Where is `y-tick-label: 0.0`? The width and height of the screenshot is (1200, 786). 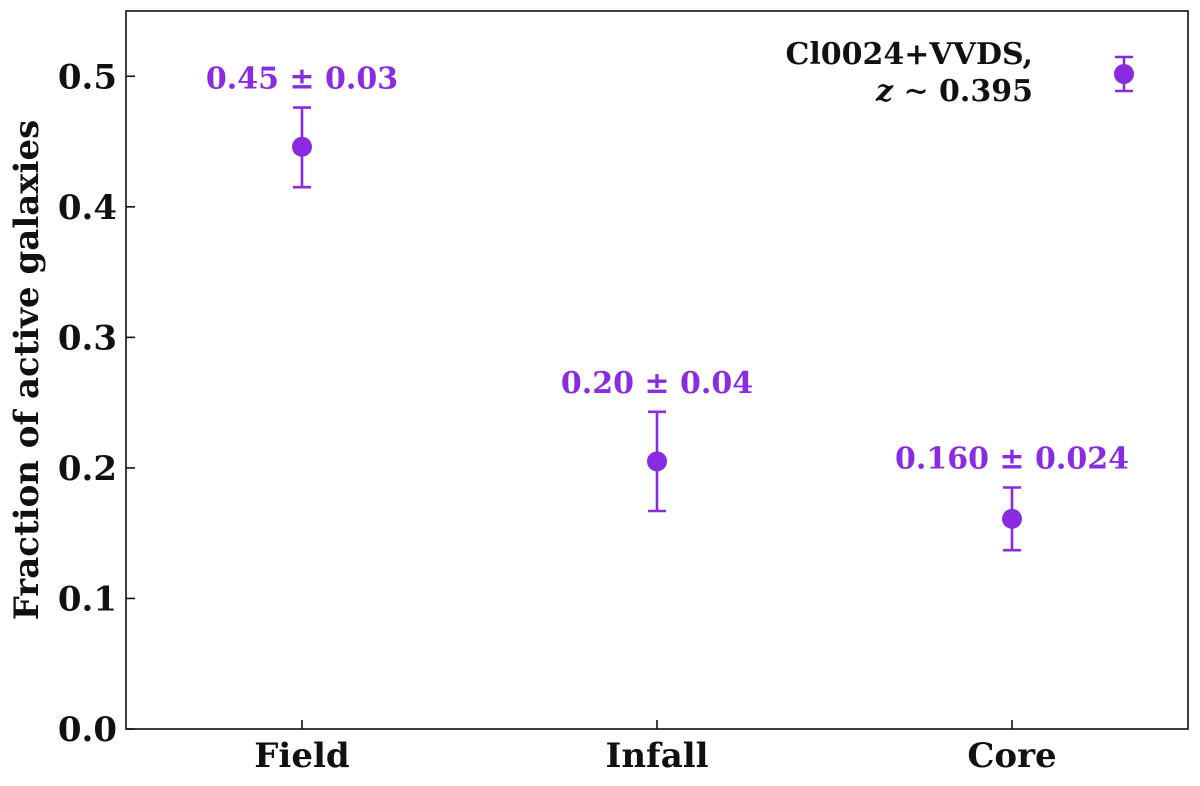 y-tick-label: 0.0 is located at coordinates (87, 730).